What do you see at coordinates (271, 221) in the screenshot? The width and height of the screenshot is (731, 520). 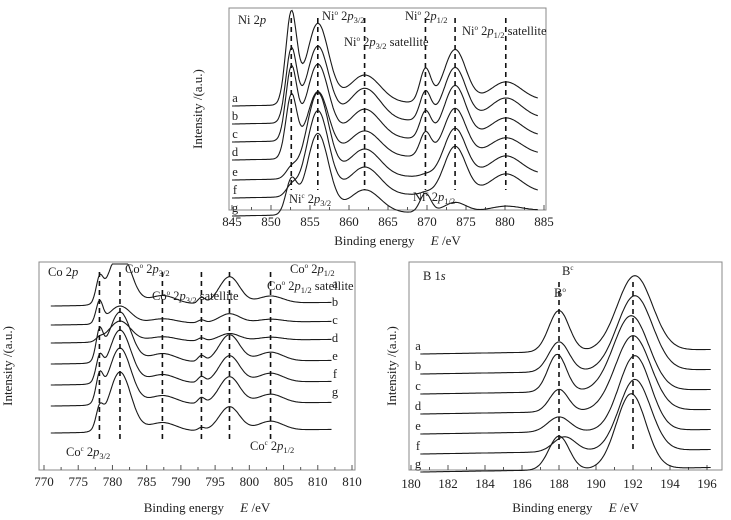 I see `x-tick-label: 850` at bounding box center [271, 221].